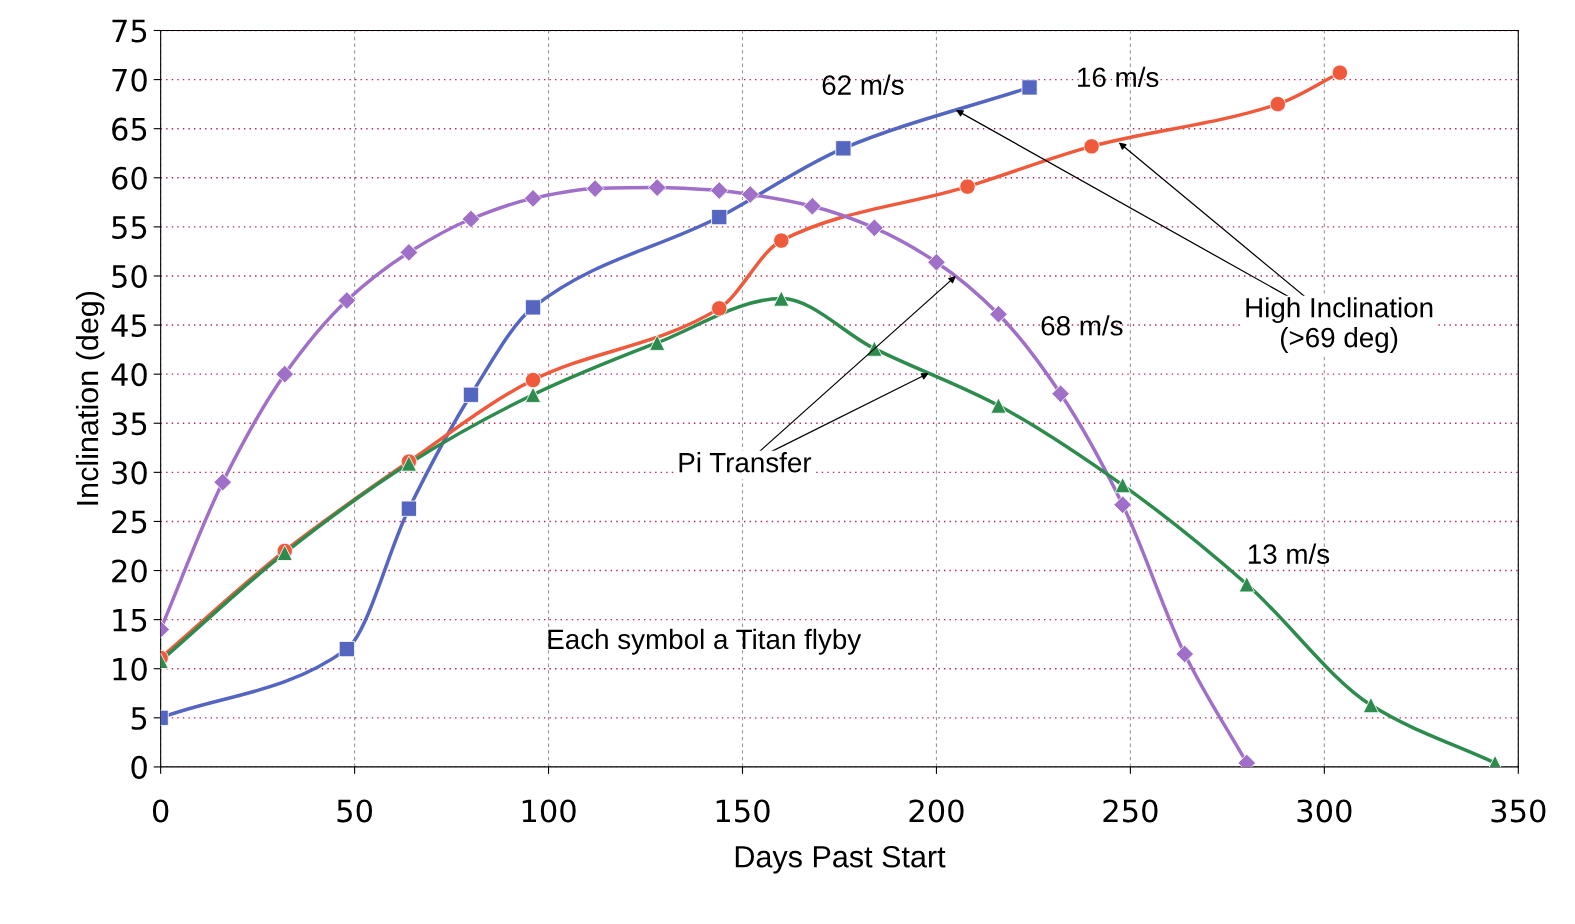 The width and height of the screenshot is (1575, 924). I want to click on y-axis-title: Inclination (deg), so click(90, 398).